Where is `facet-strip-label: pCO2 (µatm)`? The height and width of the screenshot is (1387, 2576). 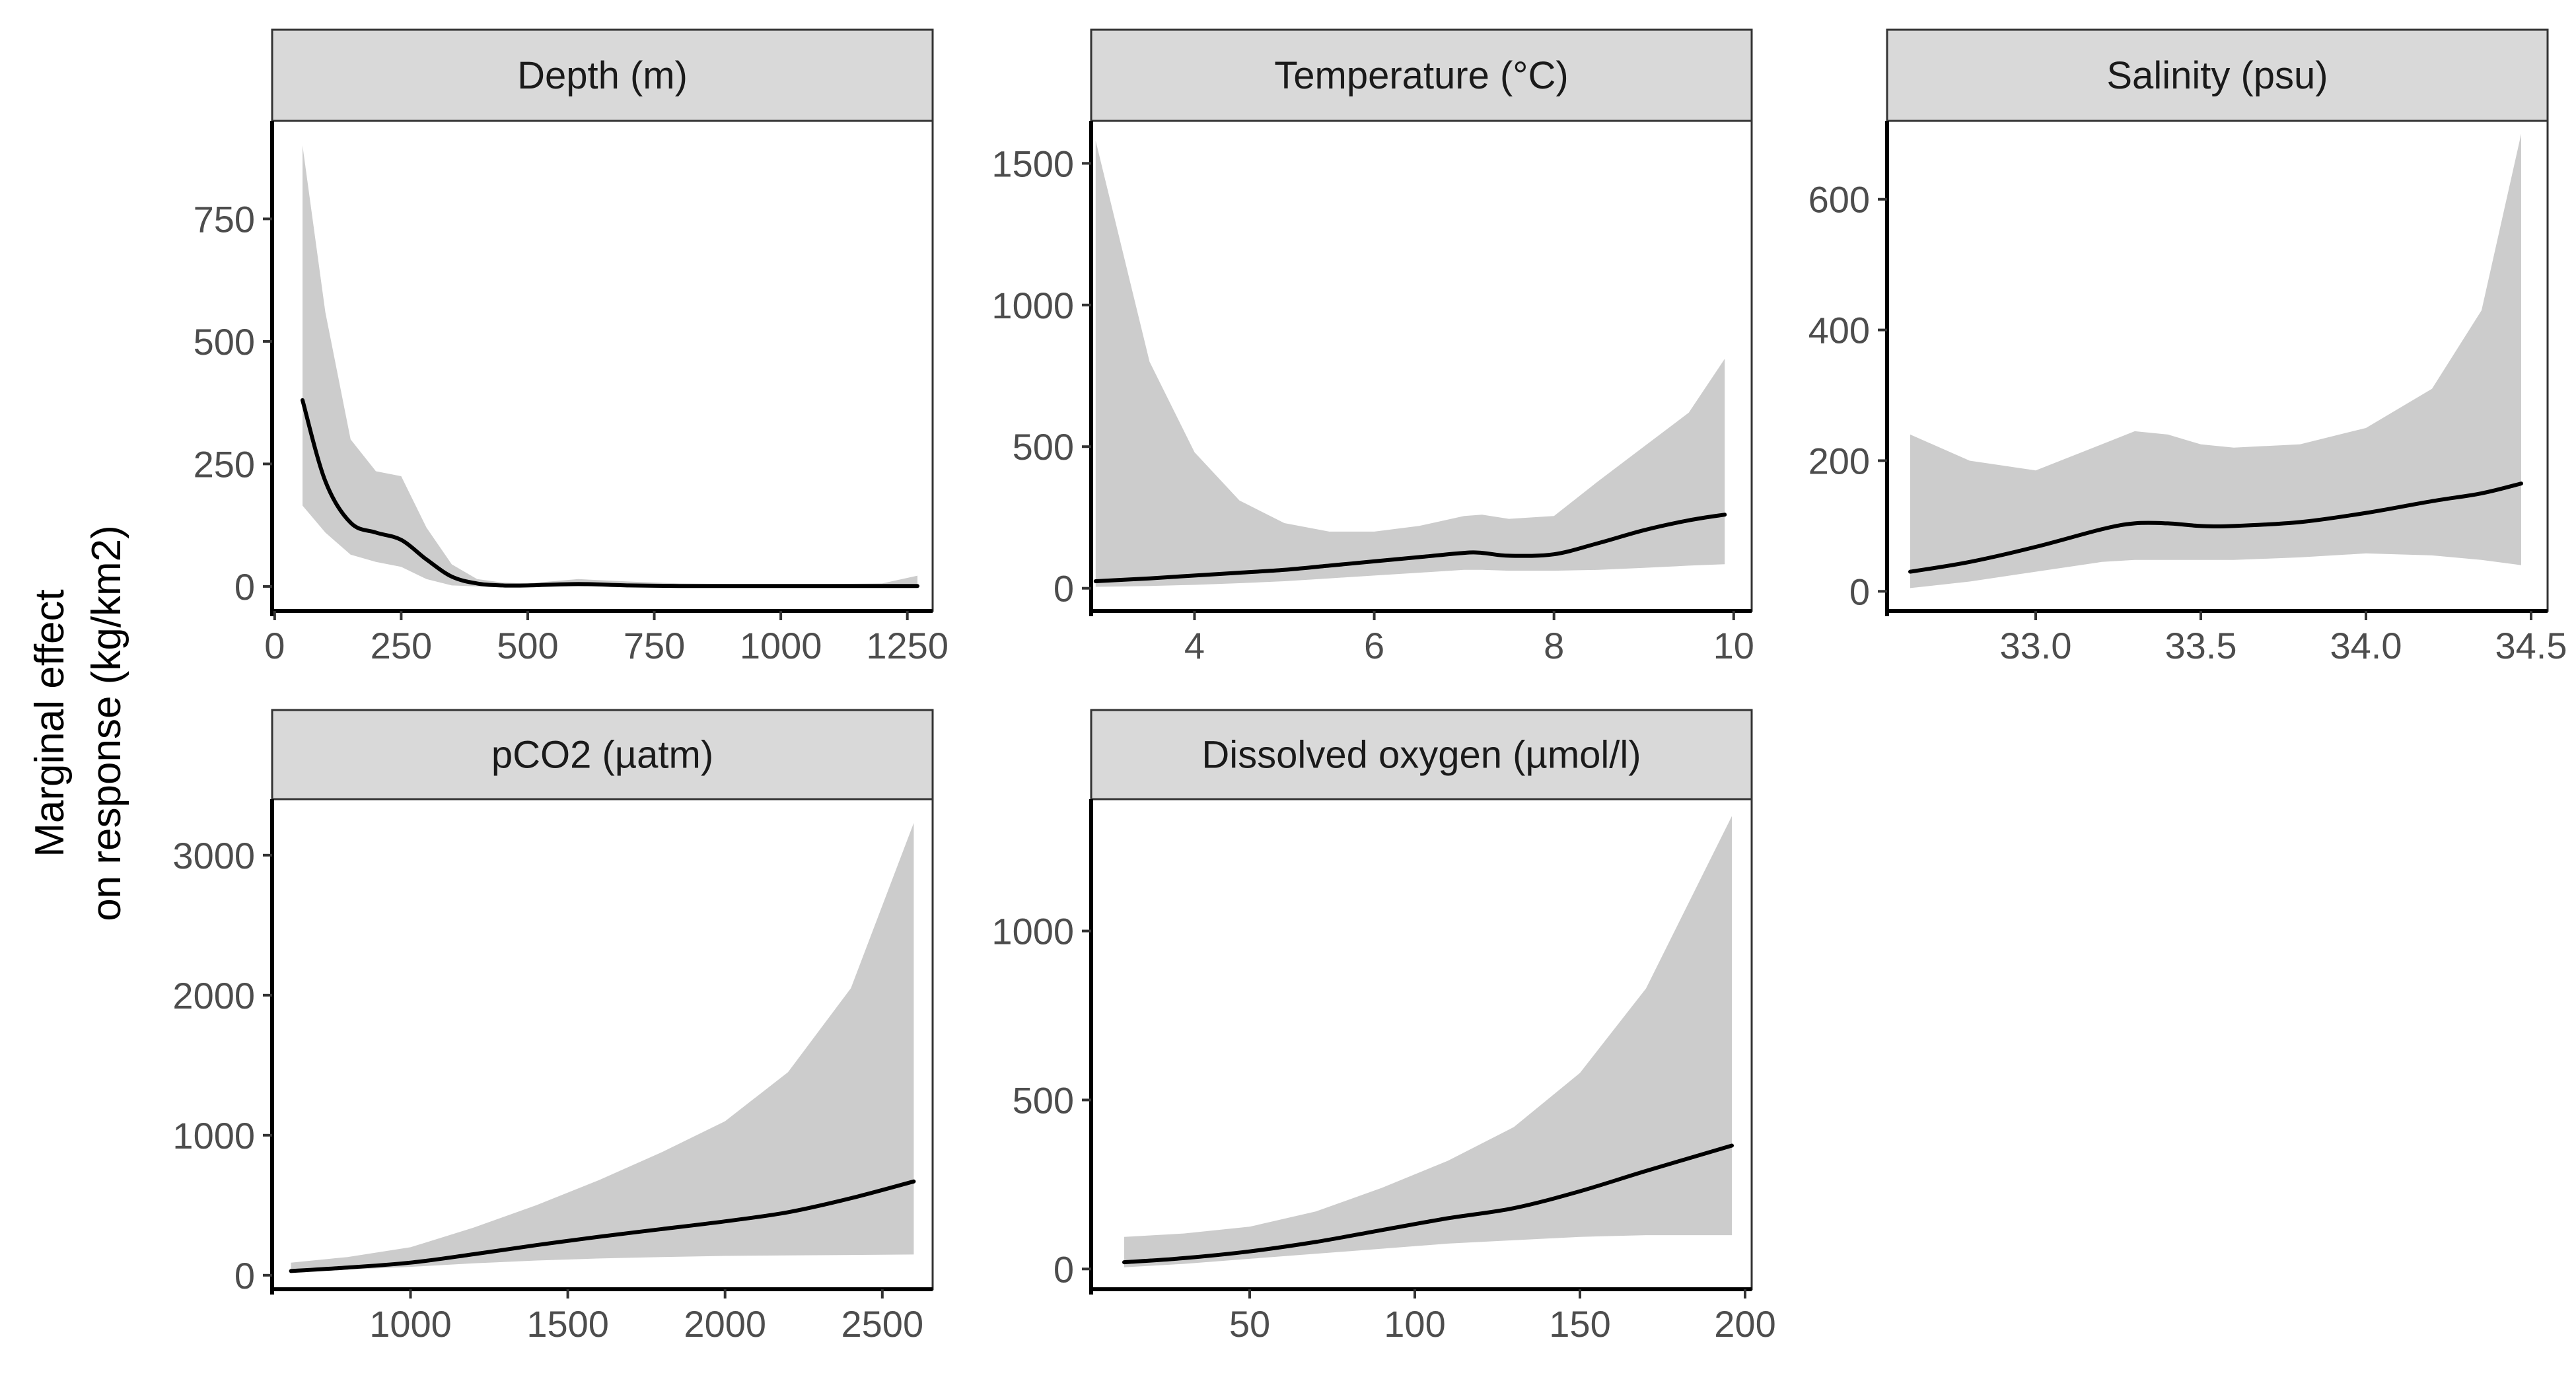 facet-strip-label: pCO2 (µatm) is located at coordinates (602, 755).